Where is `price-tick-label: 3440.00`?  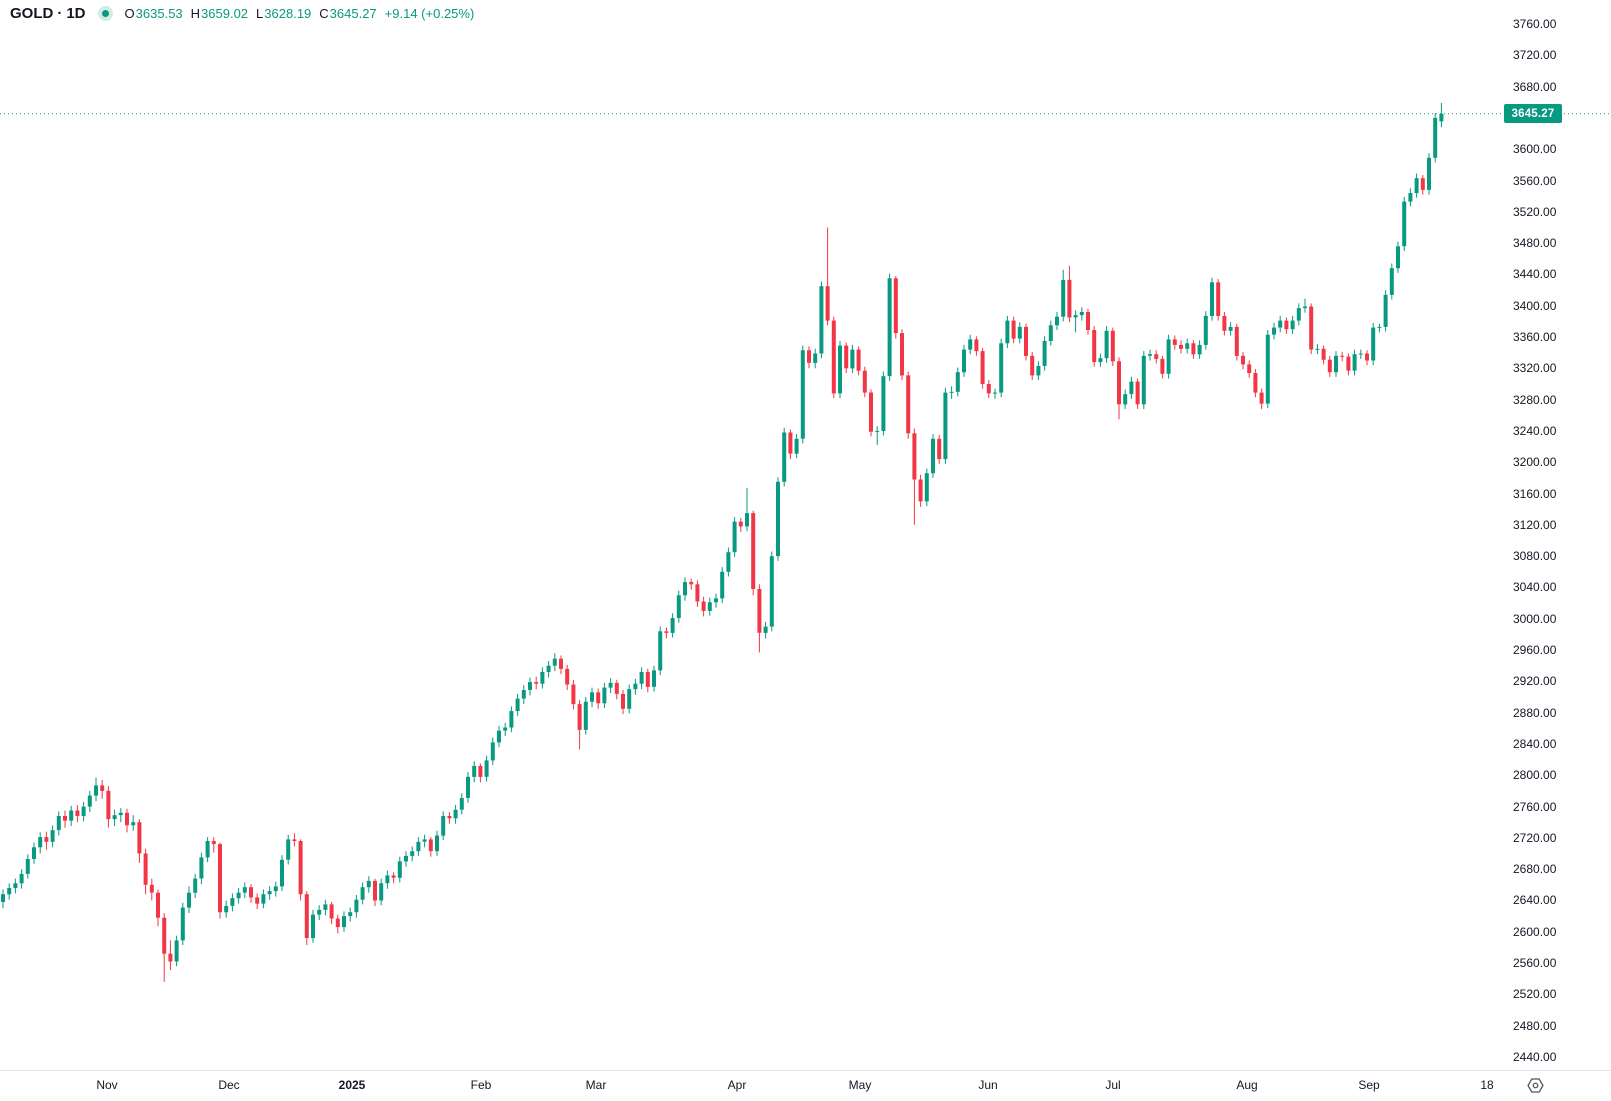
price-tick-label: 3440.00 is located at coordinates (1535, 274).